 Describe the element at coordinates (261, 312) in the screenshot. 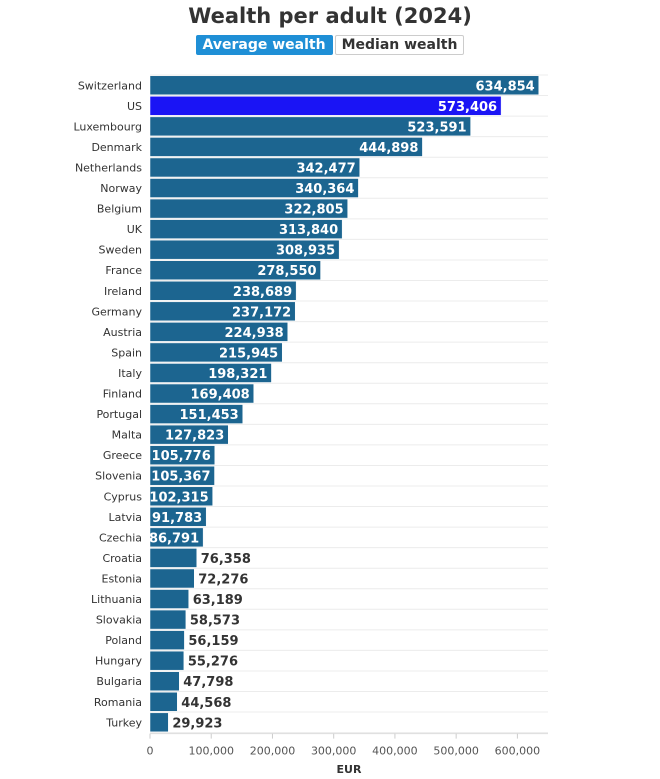

I see `value-label: 237,172` at that location.